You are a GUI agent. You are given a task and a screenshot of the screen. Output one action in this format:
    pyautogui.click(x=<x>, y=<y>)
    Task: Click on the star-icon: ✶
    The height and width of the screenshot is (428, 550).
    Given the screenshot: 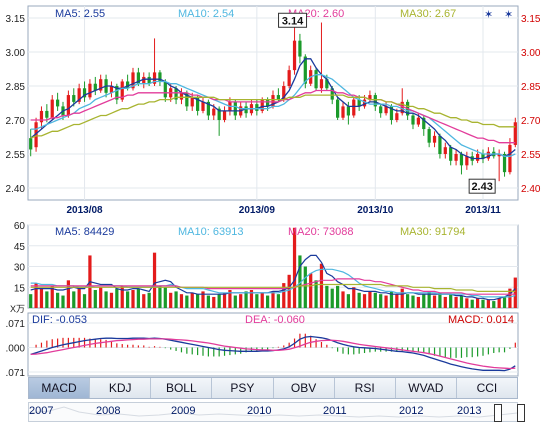 What is the action you would take?
    pyautogui.click(x=488, y=15)
    